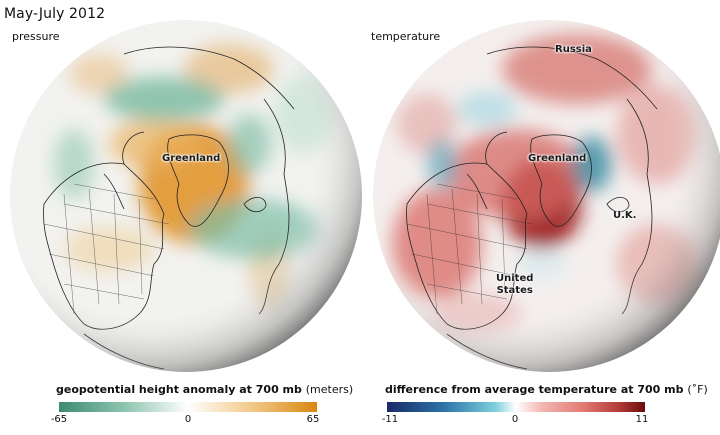 This screenshot has width=720, height=435. Describe the element at coordinates (36, 36) in the screenshot. I see `pressure-panel-label: pressure` at that location.